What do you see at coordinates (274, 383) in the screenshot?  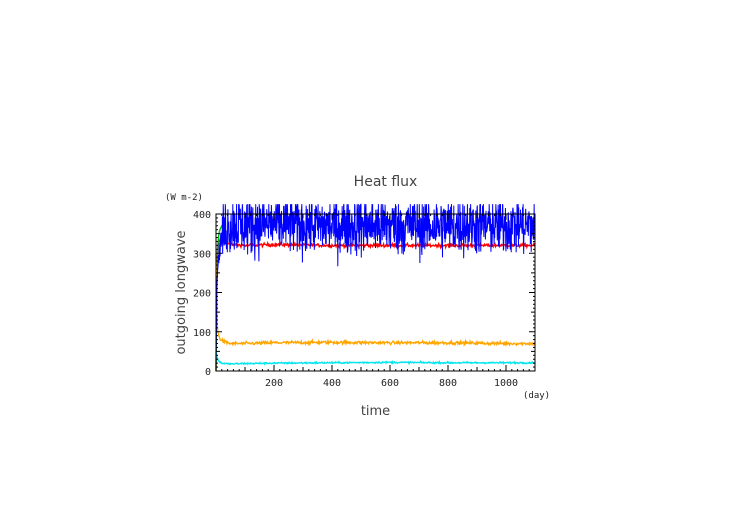 I see `x-tick-label: 200` at bounding box center [274, 383].